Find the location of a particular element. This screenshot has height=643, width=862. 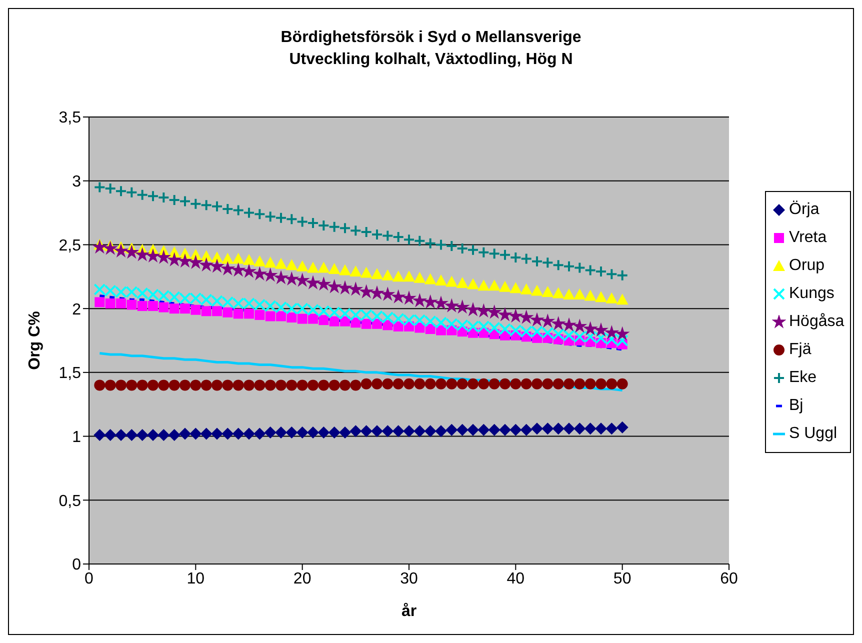

x-tick-label: 10 is located at coordinates (195, 579).